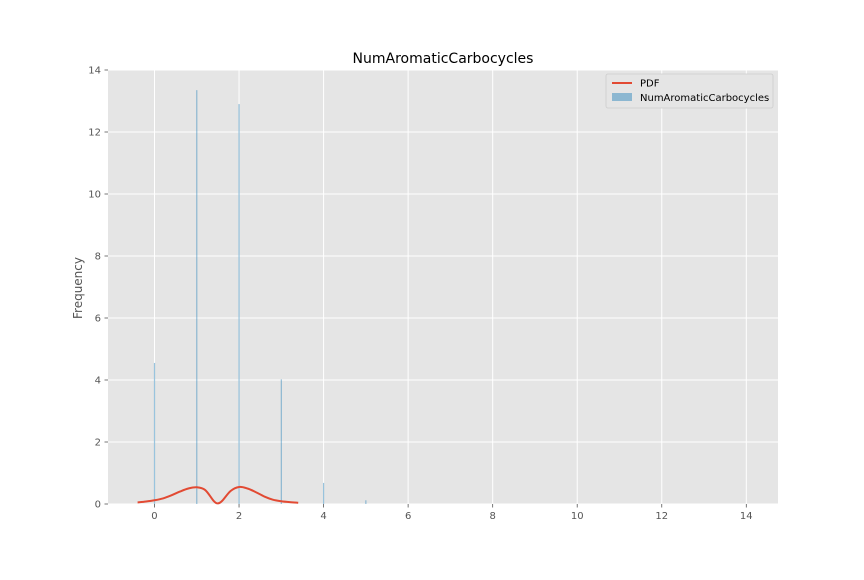  Describe the element at coordinates (98, 319) in the screenshot. I see `y-tick-label-3: 6` at that location.